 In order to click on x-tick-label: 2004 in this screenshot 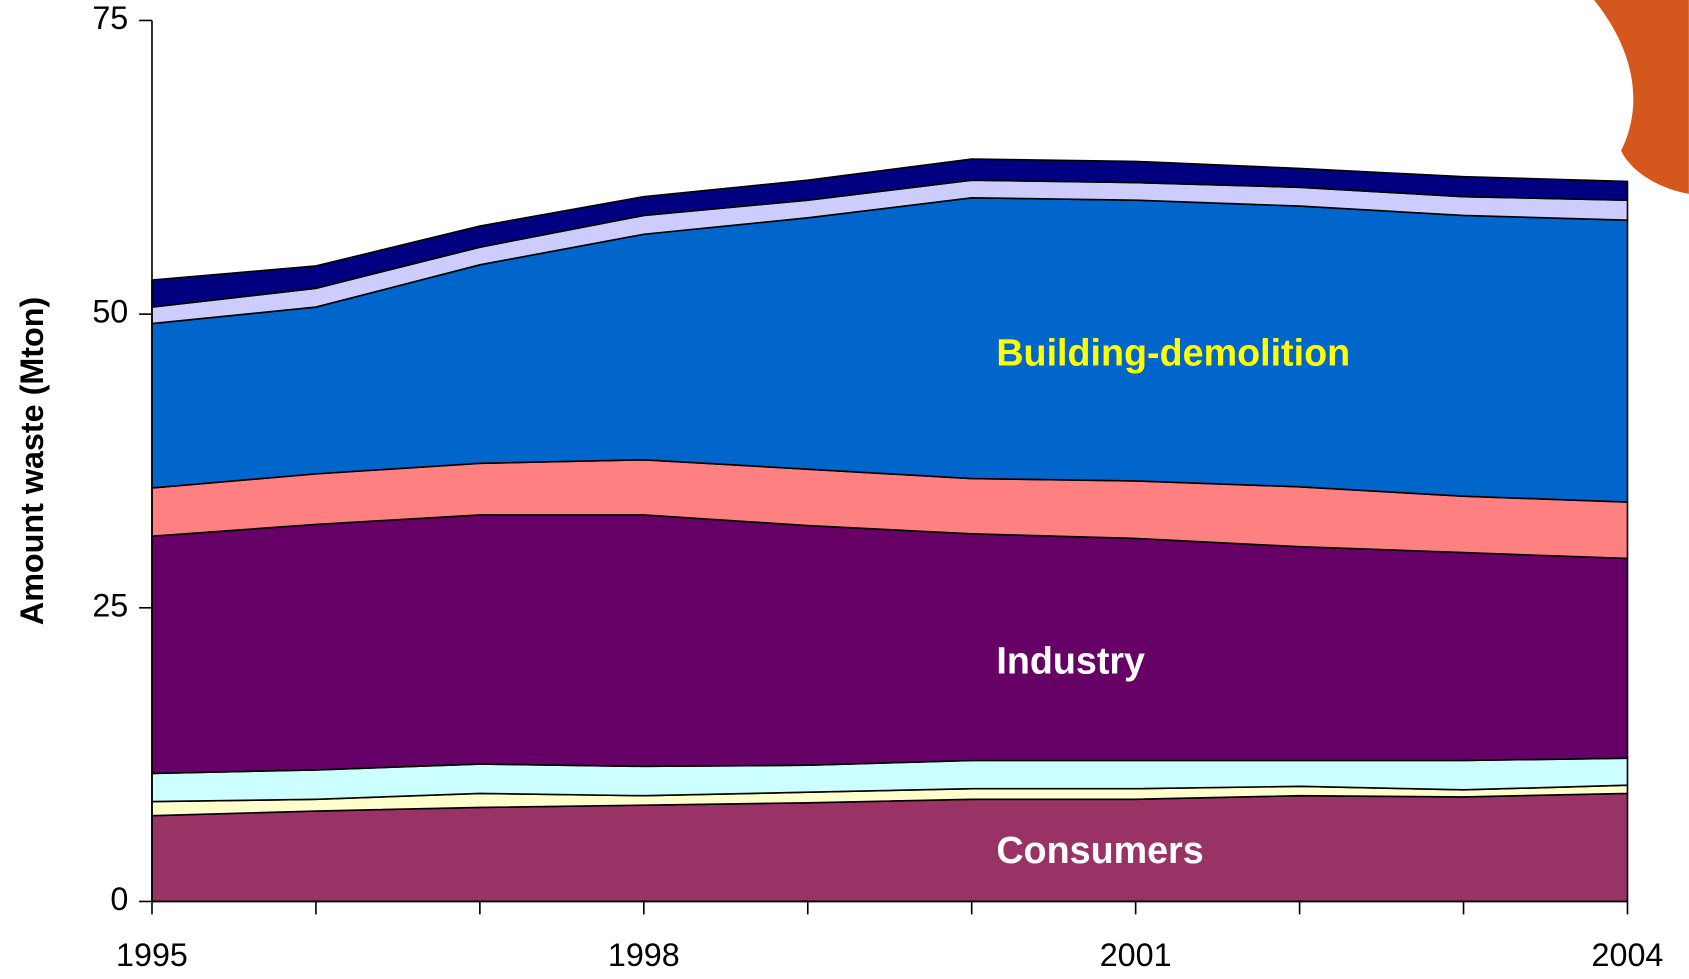, I will do `click(1628, 955)`.